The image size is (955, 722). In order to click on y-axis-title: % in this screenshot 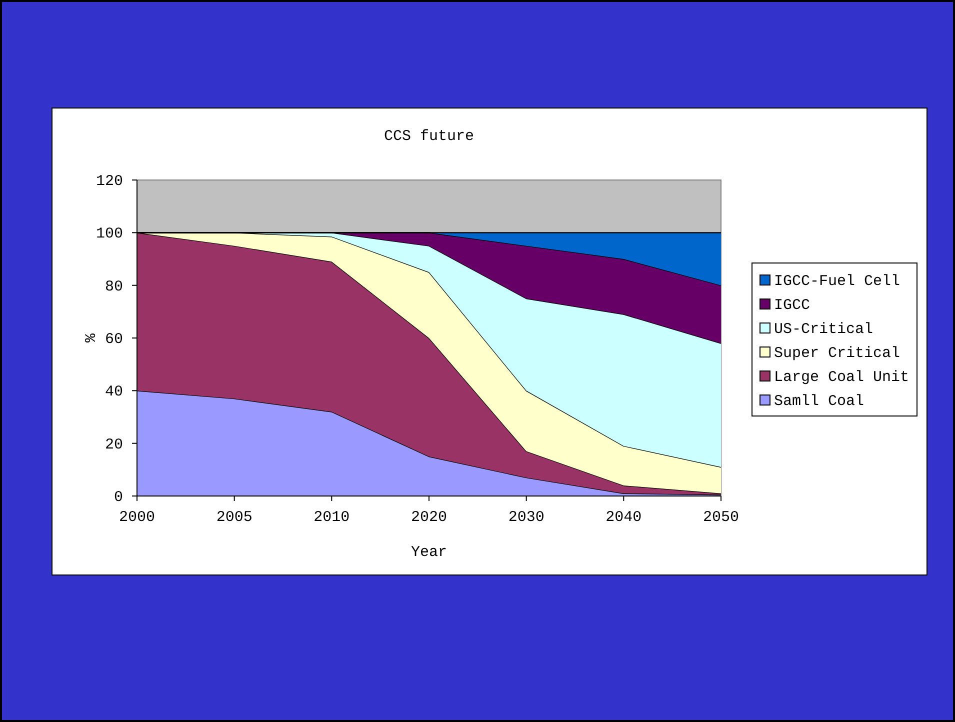, I will do `click(91, 337)`.